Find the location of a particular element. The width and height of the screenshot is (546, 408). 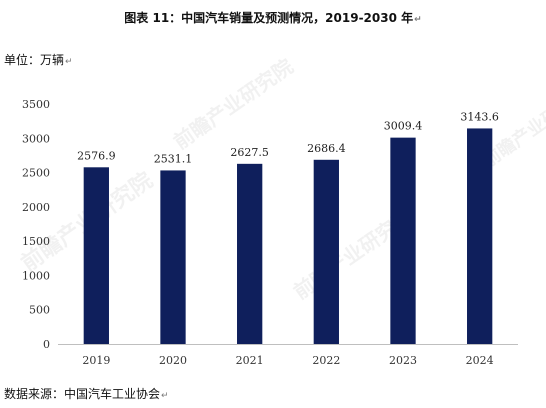

y-axis: 0 500 1000 1500 2000 2500 3000 3500 is located at coordinates (36, 224).